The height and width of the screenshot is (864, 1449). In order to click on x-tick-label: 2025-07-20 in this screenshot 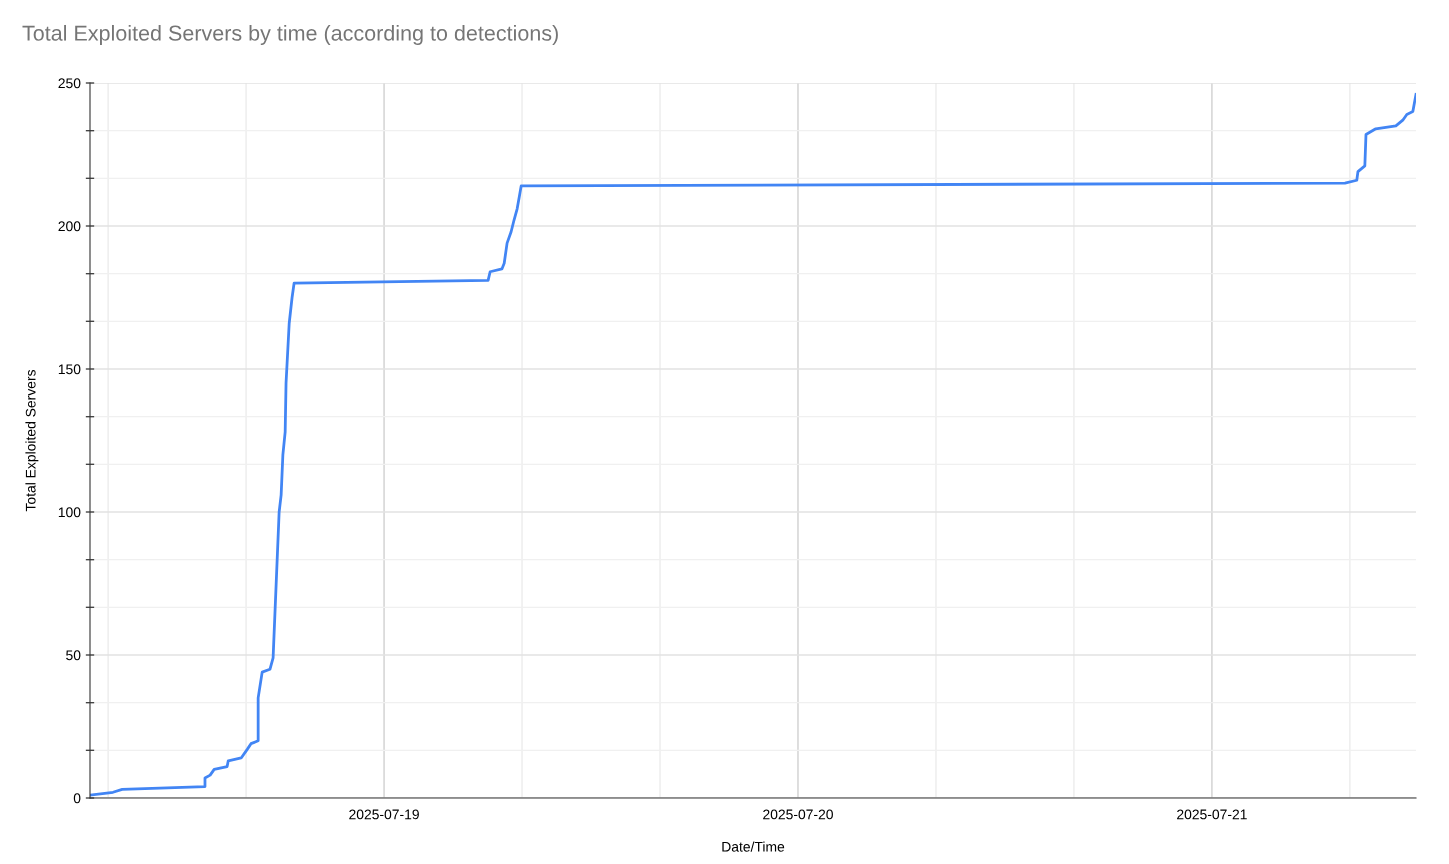, I will do `click(798, 814)`.